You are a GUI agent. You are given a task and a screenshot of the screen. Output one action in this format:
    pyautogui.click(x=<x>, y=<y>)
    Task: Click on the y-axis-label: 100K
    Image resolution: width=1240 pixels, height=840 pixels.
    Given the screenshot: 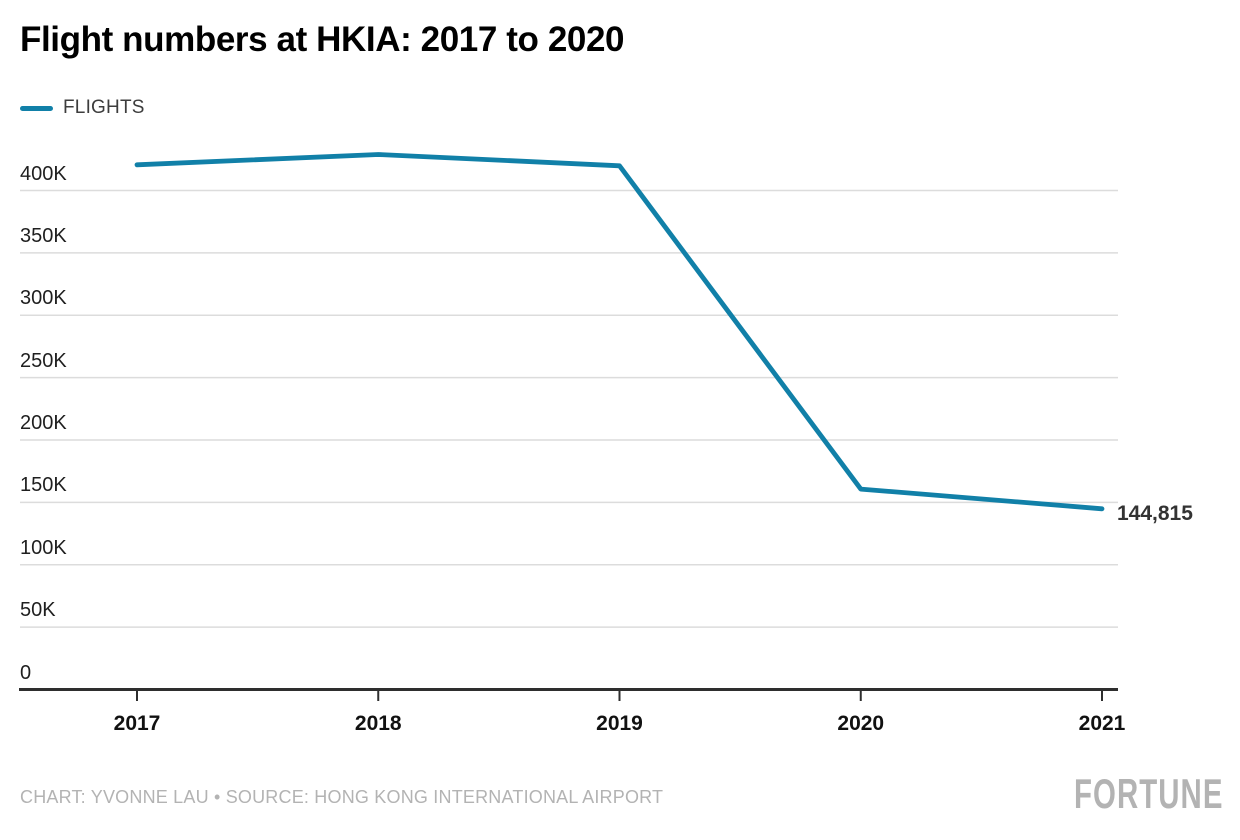 What is the action you would take?
    pyautogui.click(x=43, y=547)
    